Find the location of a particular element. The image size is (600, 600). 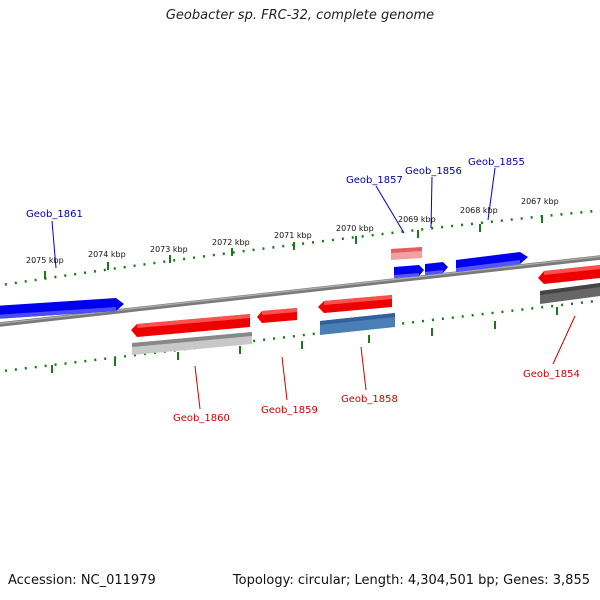

outer-major-ticks is located at coordinates (293, 247).